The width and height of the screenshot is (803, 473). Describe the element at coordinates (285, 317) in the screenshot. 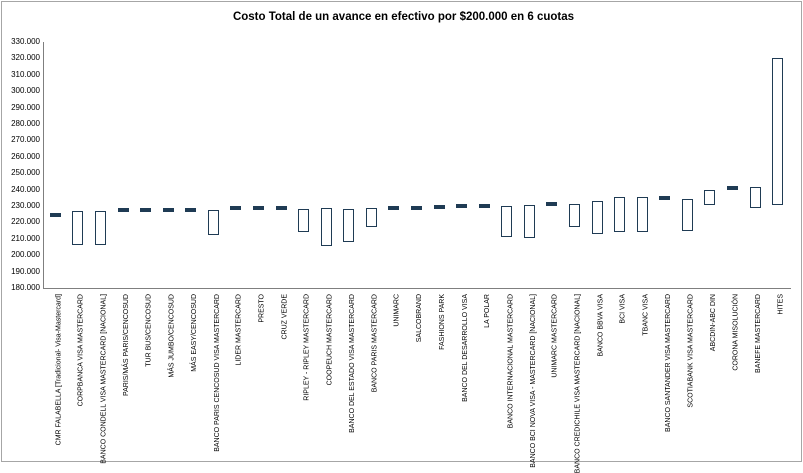

I see `x-axis-label: CRUZ VERDE` at that location.